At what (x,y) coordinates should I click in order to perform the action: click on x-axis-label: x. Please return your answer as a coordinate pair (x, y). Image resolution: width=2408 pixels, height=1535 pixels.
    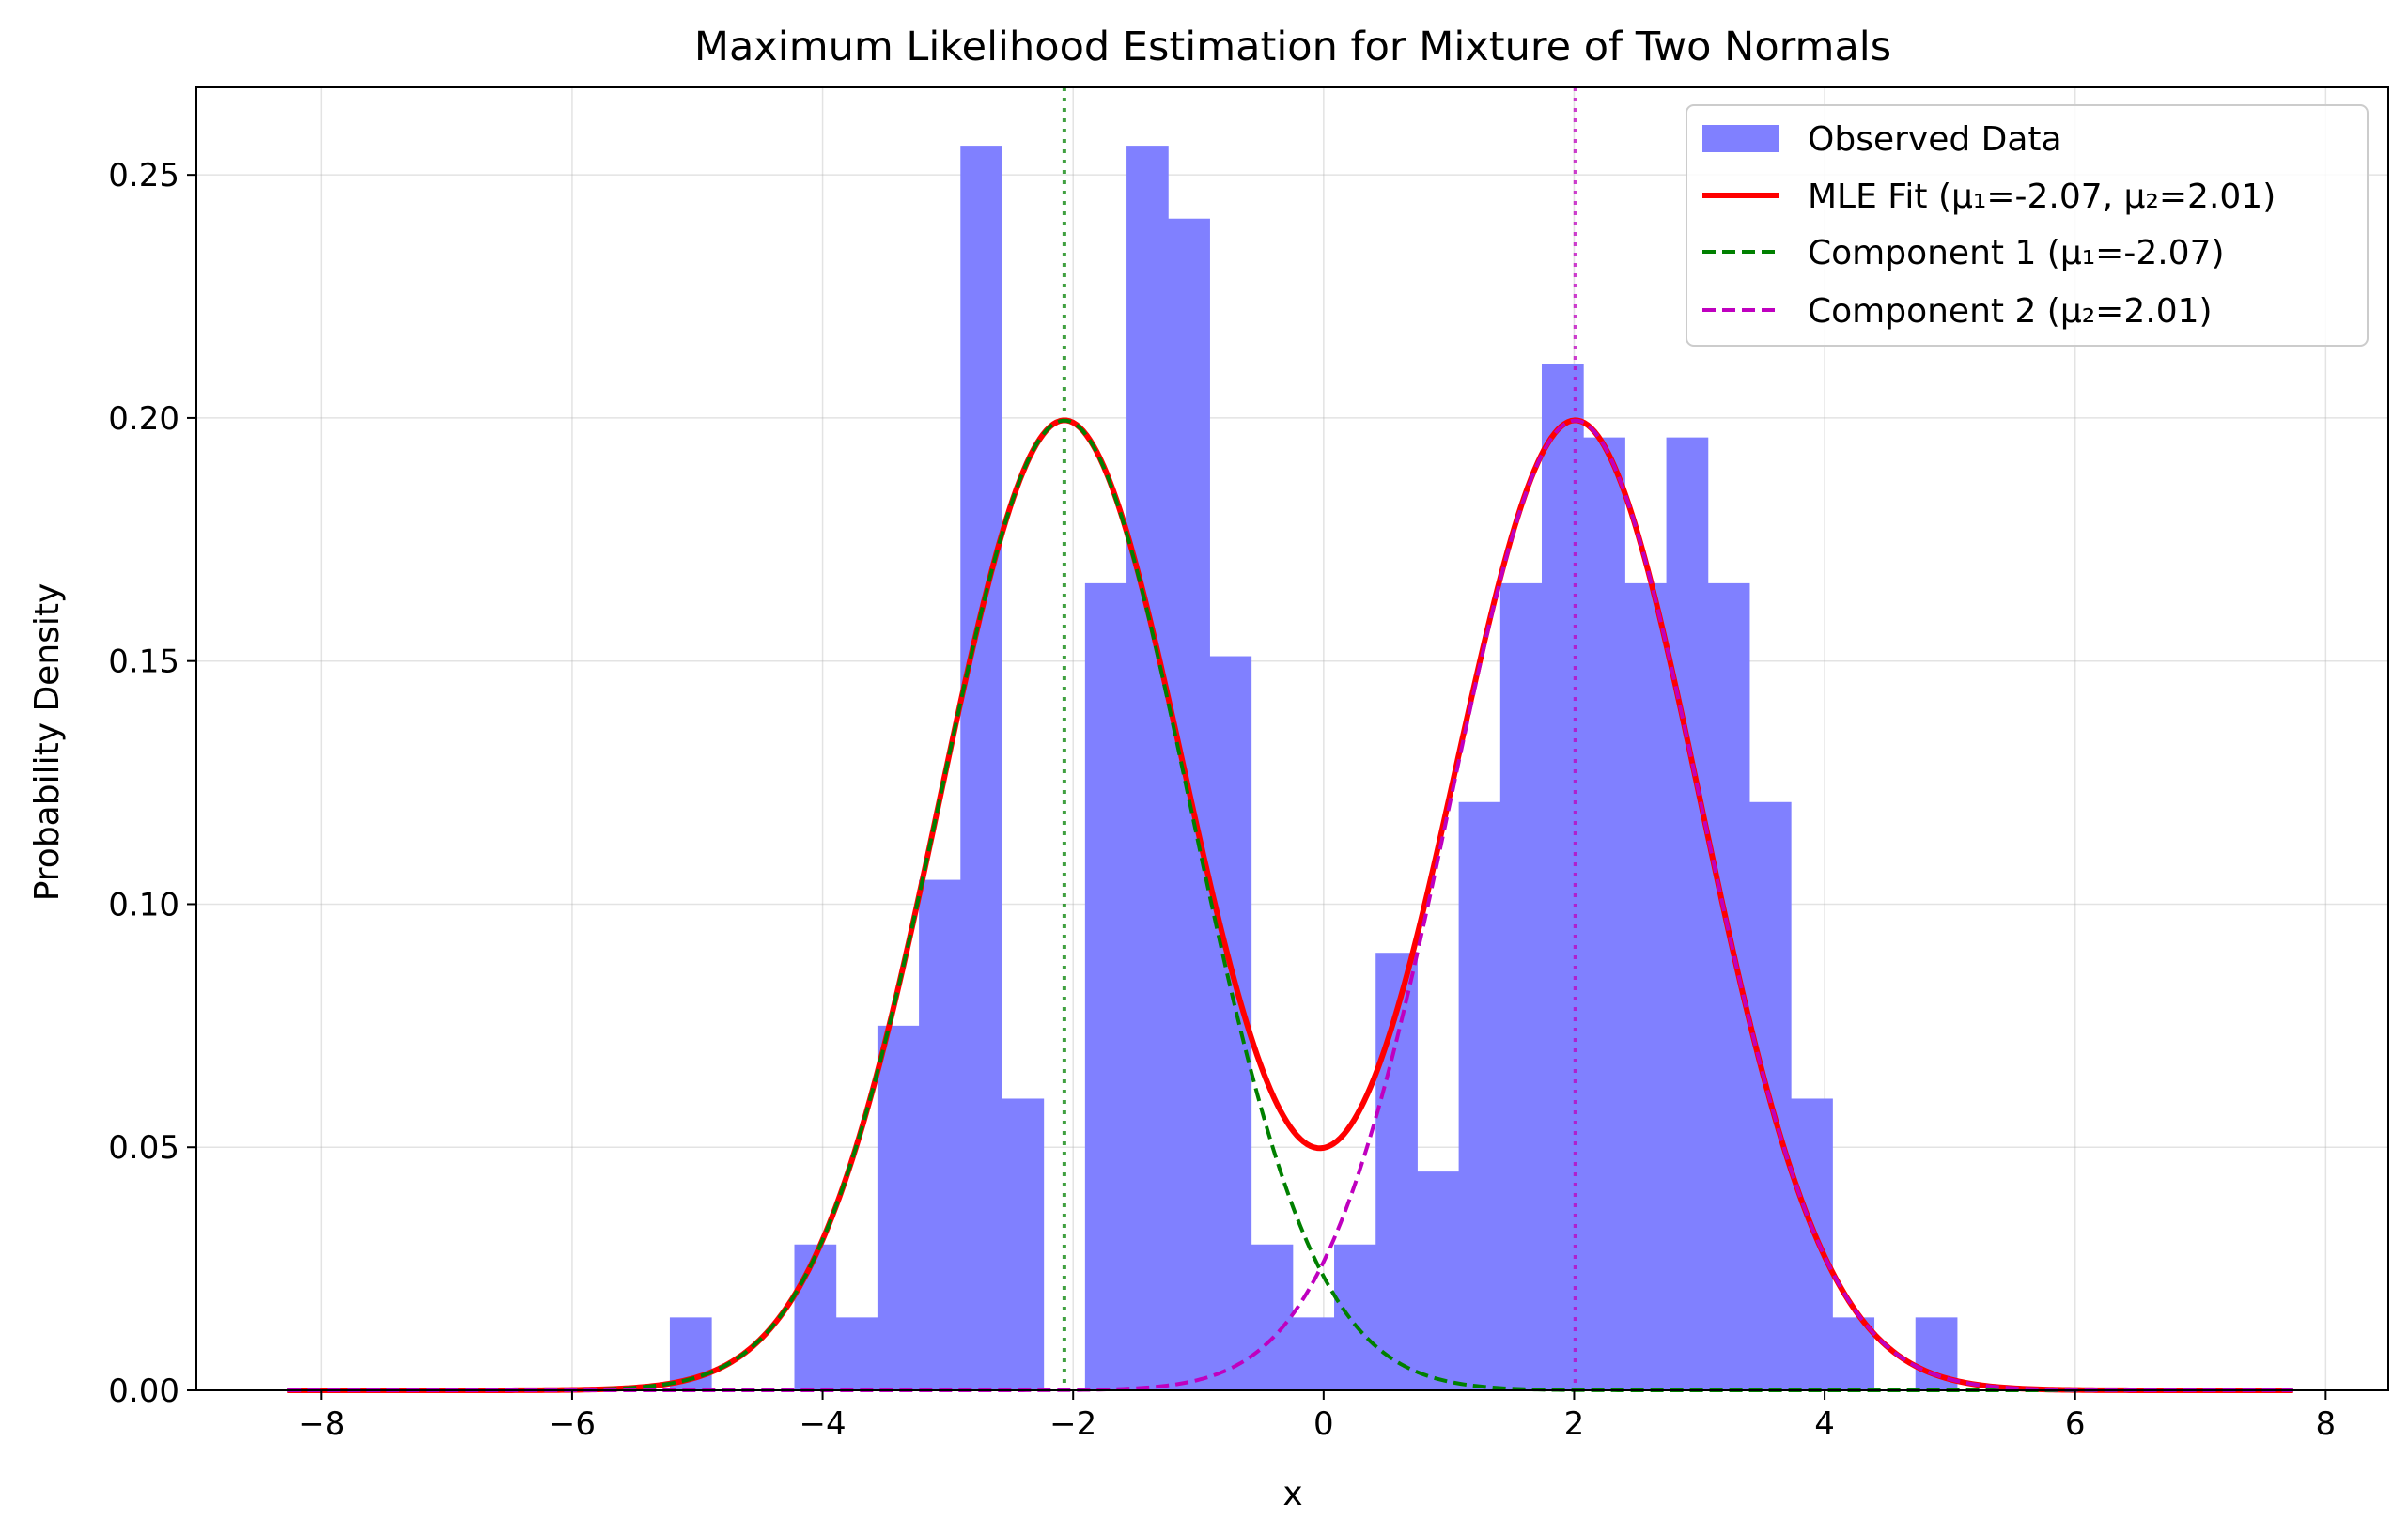
    Looking at the image, I should click on (1292, 1494).